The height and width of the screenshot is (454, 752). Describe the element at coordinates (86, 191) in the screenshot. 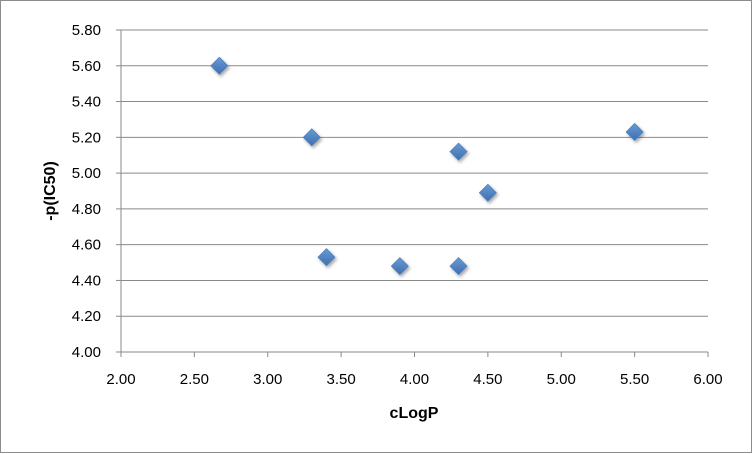

I see `y-tick-labels: 4.00 4.20 4.40 4.60 4.80 5.00 5.20 5.40 5.60 5.80` at that location.